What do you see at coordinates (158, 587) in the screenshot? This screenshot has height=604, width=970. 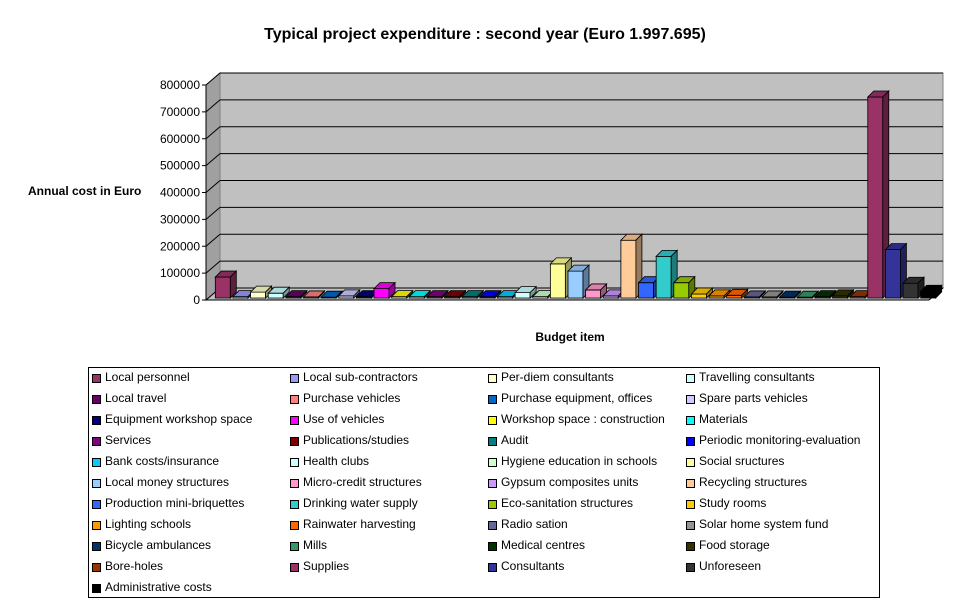 I see `legend-label: Administrative costs` at bounding box center [158, 587].